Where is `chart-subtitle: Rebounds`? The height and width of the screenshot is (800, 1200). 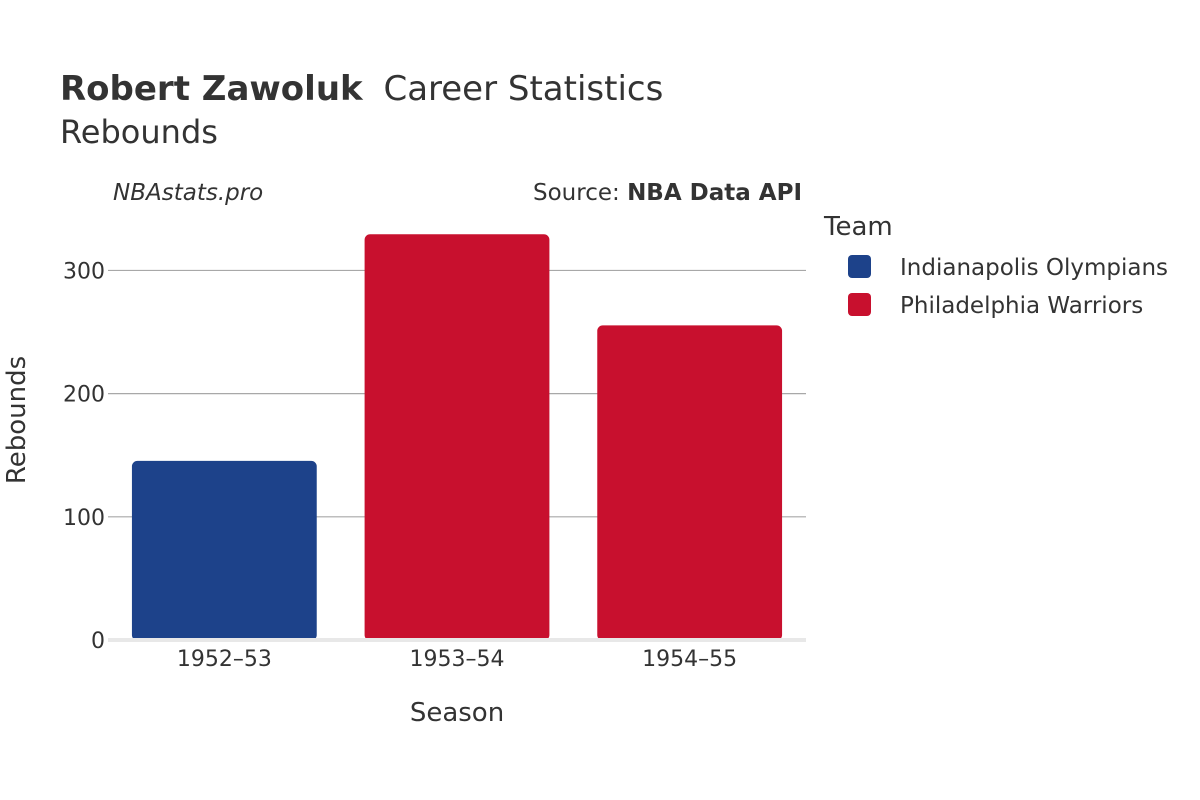 chart-subtitle: Rebounds is located at coordinates (139, 132).